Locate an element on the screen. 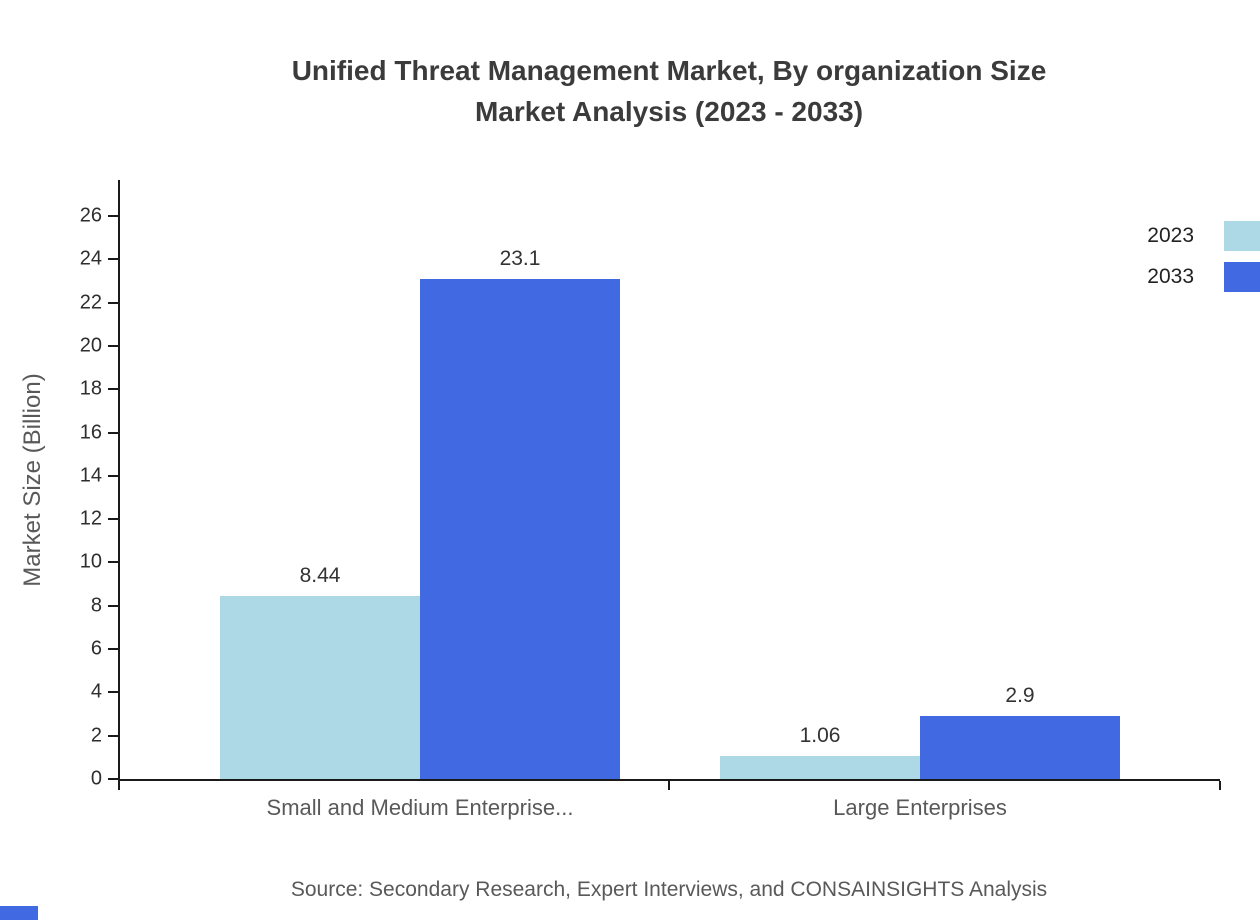  y-tick-label: 22 is located at coordinates (90, 302).